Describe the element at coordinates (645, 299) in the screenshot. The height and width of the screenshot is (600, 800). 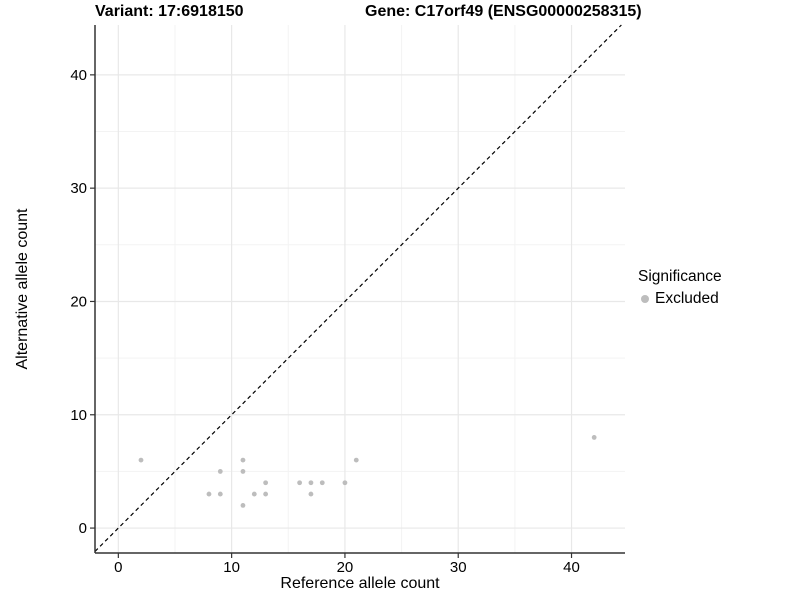
I see `legend-point-icon` at that location.